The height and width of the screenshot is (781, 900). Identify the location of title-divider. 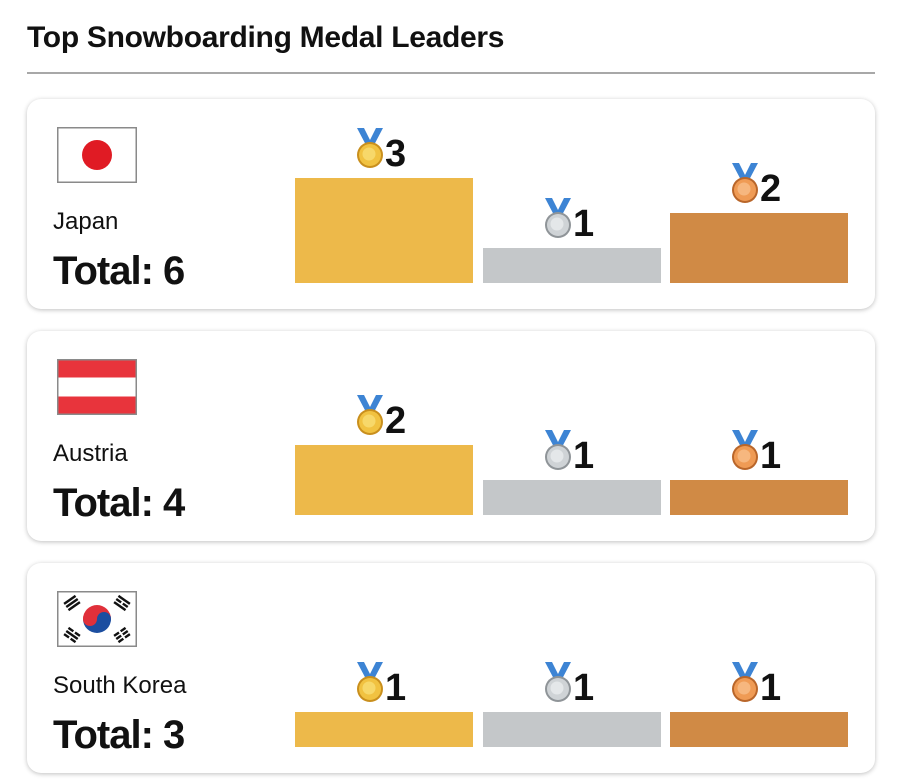
(451, 73).